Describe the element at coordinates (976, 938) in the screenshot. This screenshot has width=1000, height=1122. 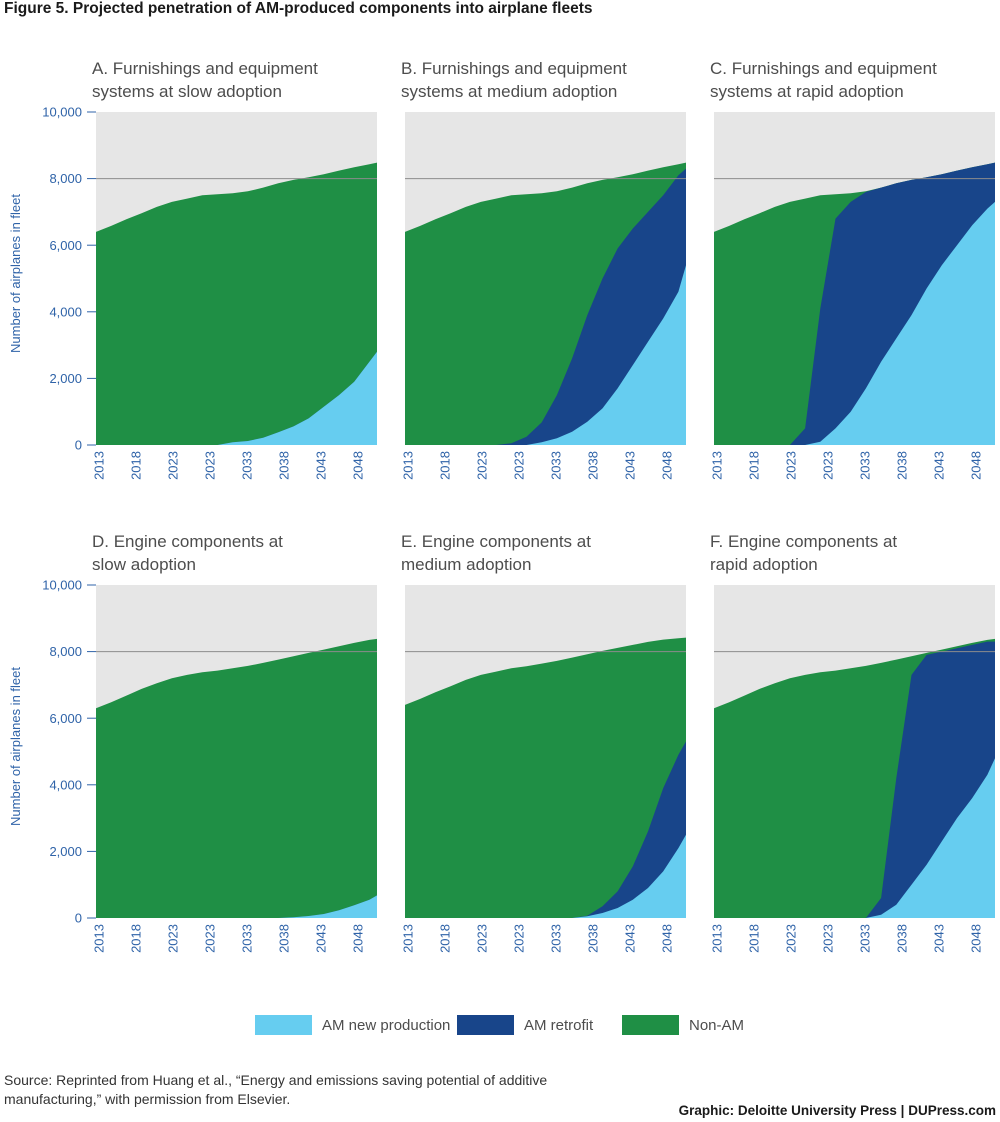
I see `x-tick-label-f-7: 2048` at that location.